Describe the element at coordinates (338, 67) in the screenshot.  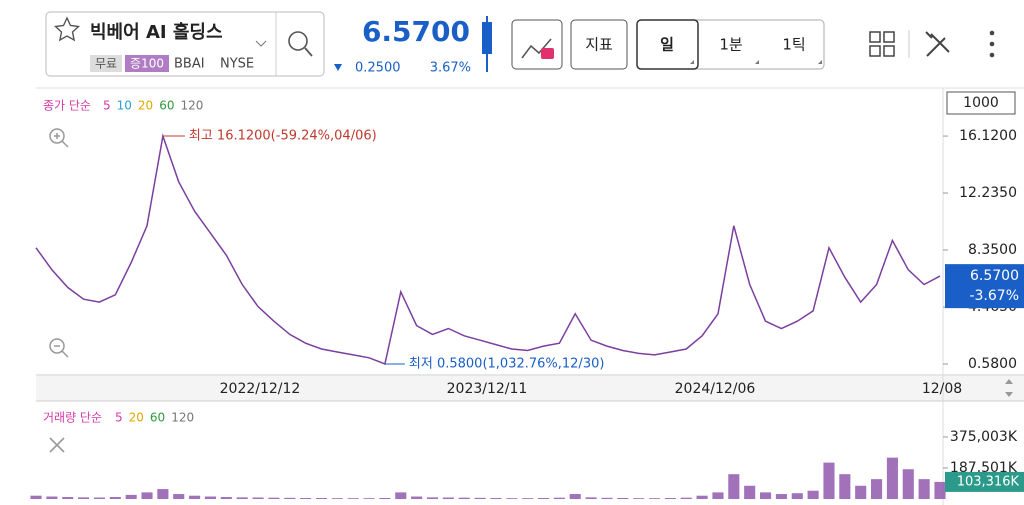
I see `down-arrow` at that location.